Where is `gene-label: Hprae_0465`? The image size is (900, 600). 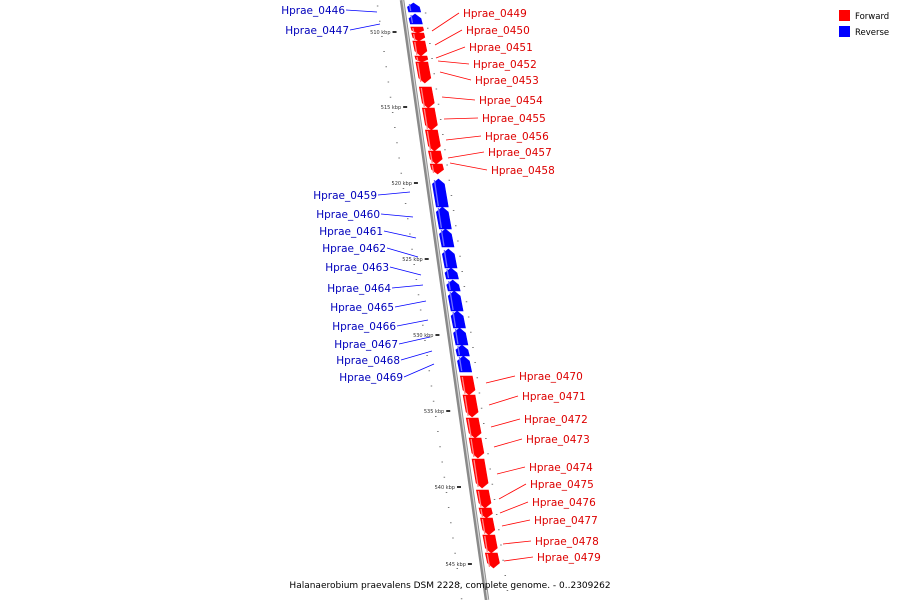
gene-label: Hprae_0465 is located at coordinates (362, 308).